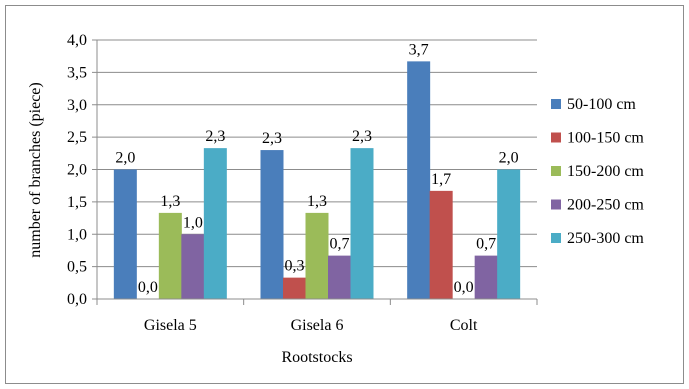 This screenshot has width=689, height=389. I want to click on data-label: 1,0, so click(193, 222).